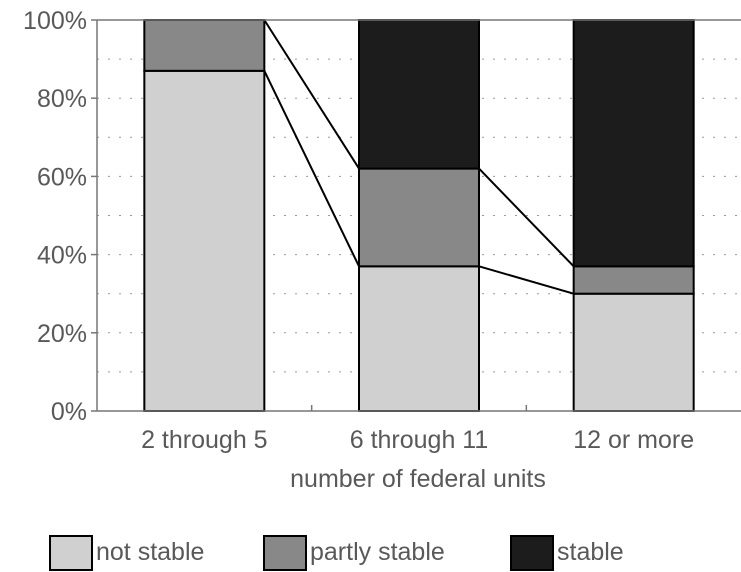 The width and height of the screenshot is (741, 572). I want to click on y-tick-label: 0%, so click(69, 412).